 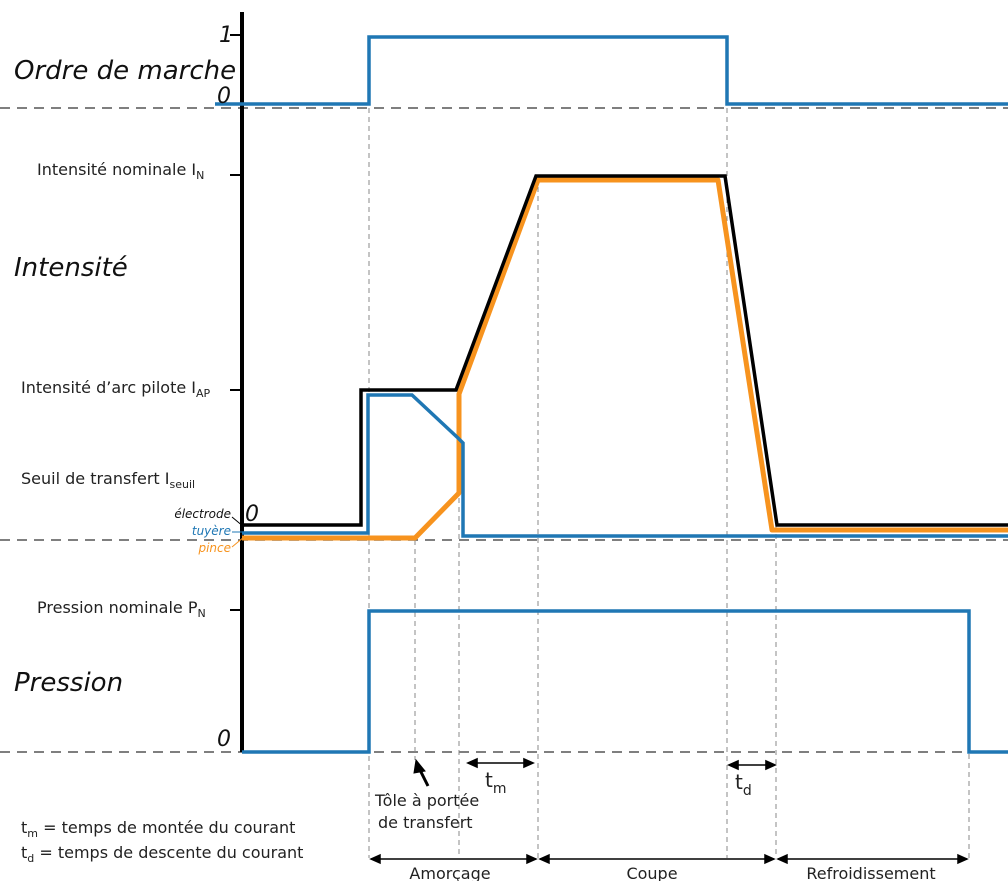 What do you see at coordinates (752, 765) in the screenshot?
I see `td-arrow` at bounding box center [752, 765].